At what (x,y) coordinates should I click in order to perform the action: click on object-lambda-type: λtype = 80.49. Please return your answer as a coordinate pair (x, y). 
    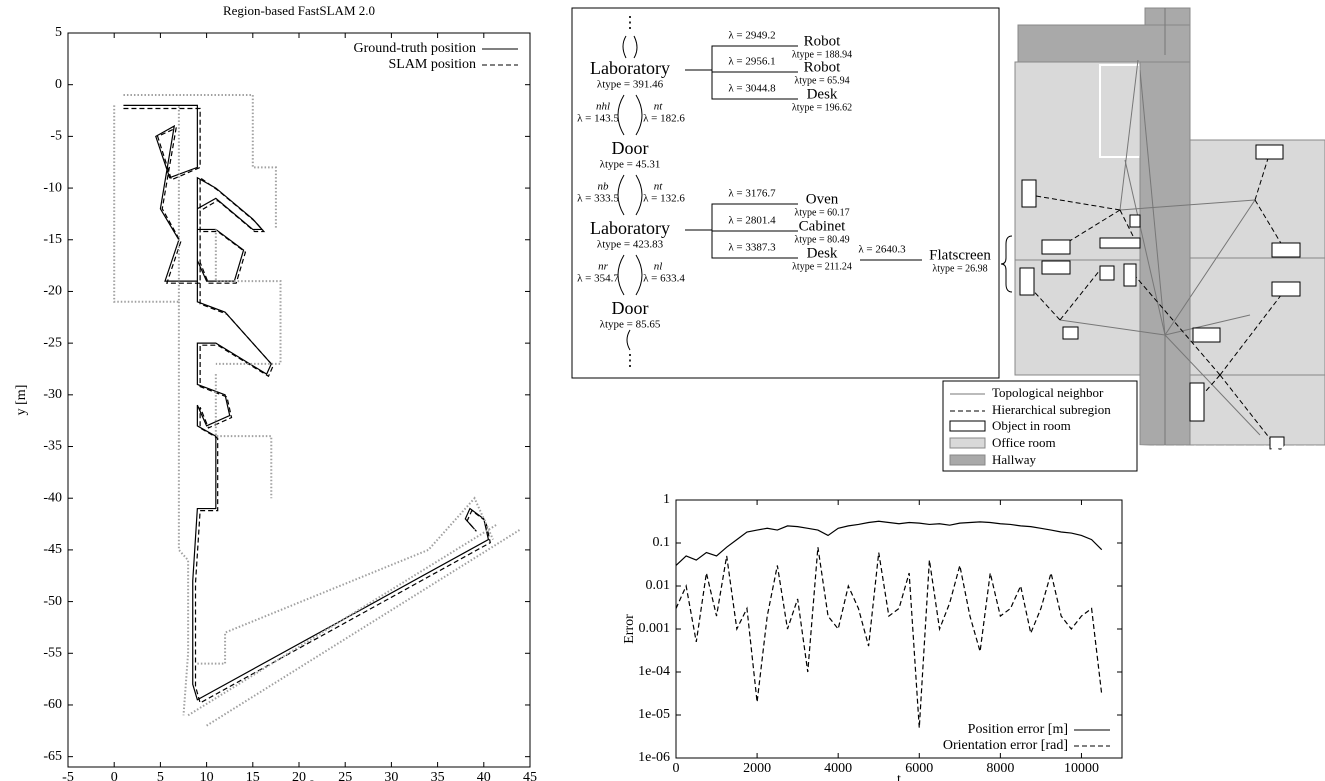
    Looking at the image, I should click on (821, 239).